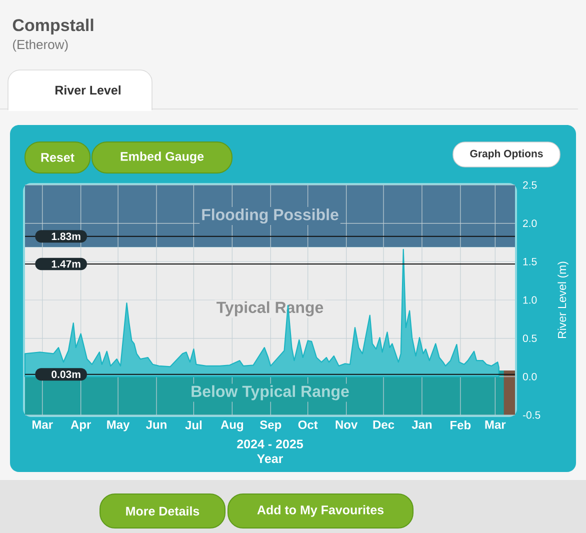 This screenshot has width=586, height=533. What do you see at coordinates (563, 300) in the screenshot?
I see `y-axis-title: River Level (m)` at bounding box center [563, 300].